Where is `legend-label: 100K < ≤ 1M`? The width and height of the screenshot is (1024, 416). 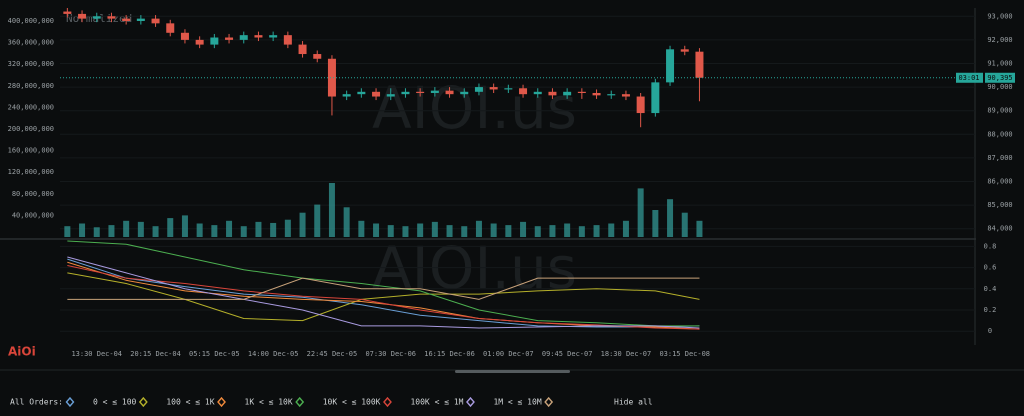
legend-label: 100K < ≤ 1M is located at coordinates (436, 402).